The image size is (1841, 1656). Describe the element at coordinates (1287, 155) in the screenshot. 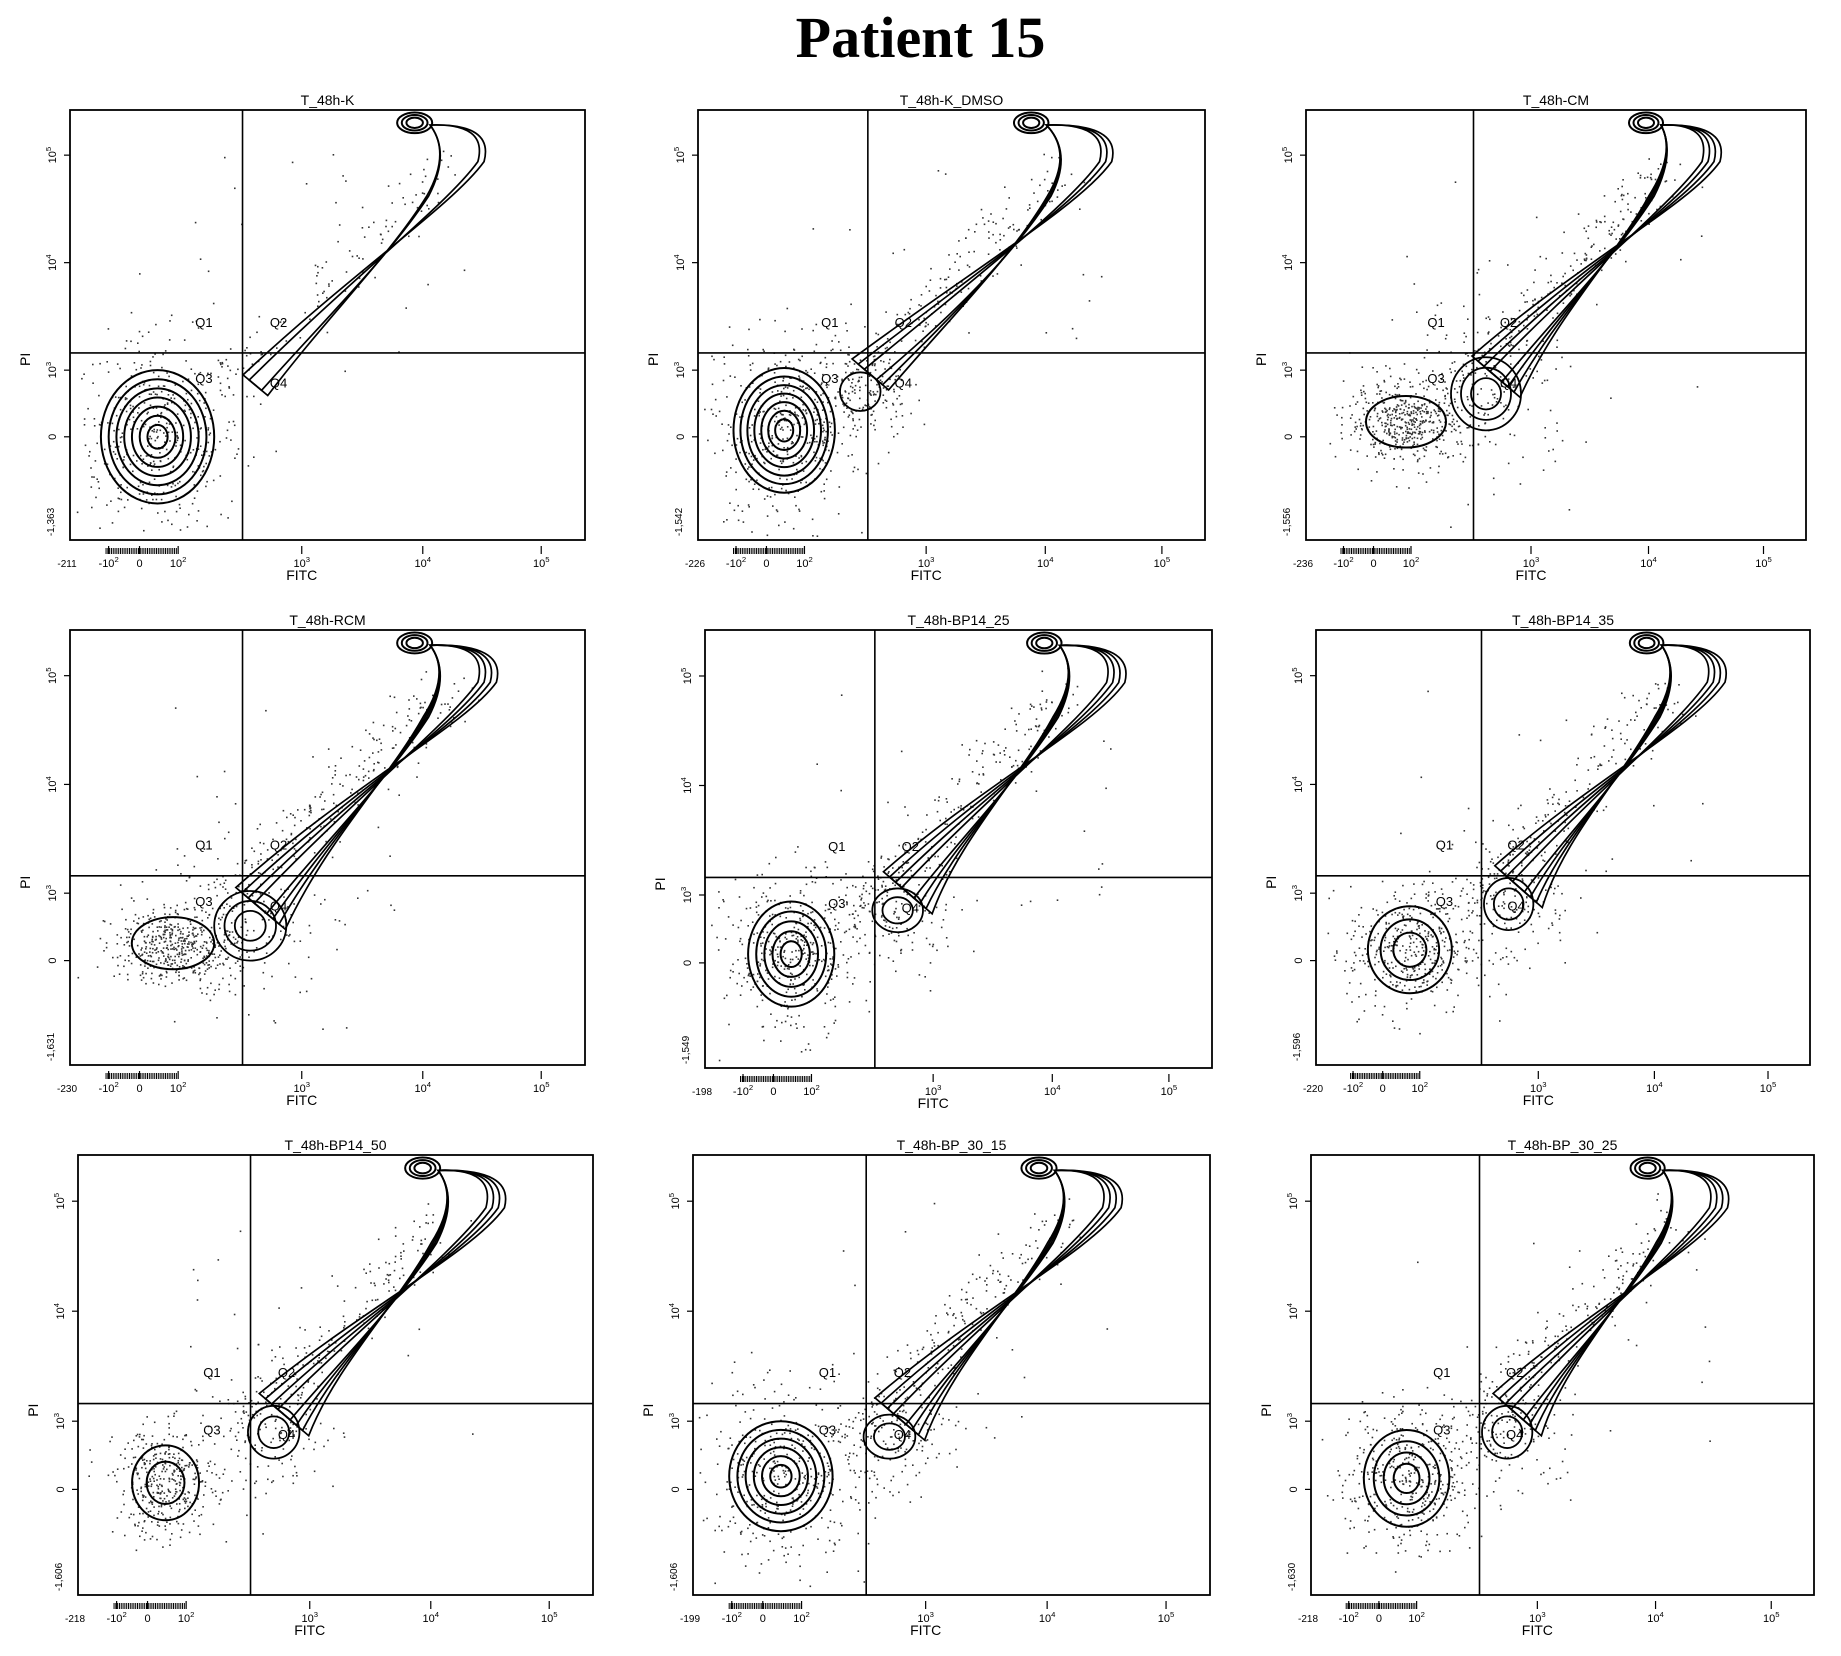

I see `y-tick-label: 105` at that location.